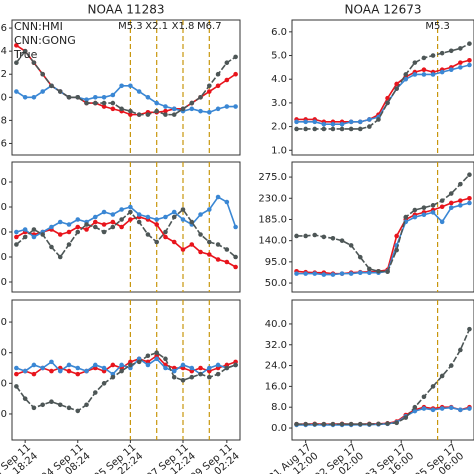 The width and height of the screenshot is (474, 474). I want to click on flare-label: X1.8, so click(183, 26).